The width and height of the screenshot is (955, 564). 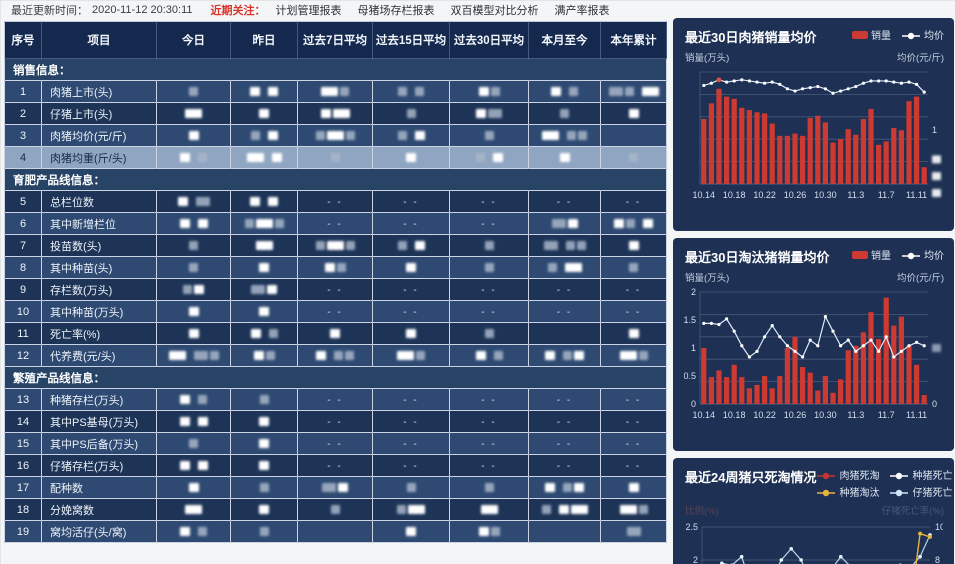 What do you see at coordinates (704, 415) in the screenshot?
I see `svg-text: 10.14` at bounding box center [704, 415].